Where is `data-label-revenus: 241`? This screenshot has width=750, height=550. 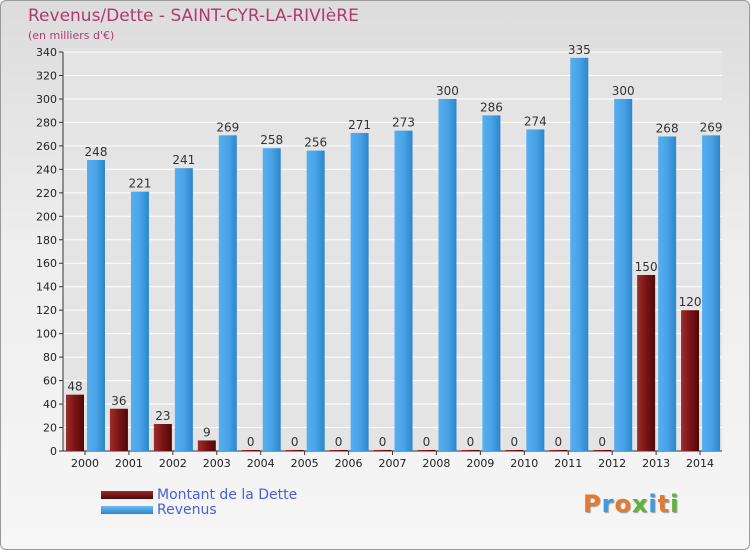 data-label-revenus: 241 is located at coordinates (183, 160).